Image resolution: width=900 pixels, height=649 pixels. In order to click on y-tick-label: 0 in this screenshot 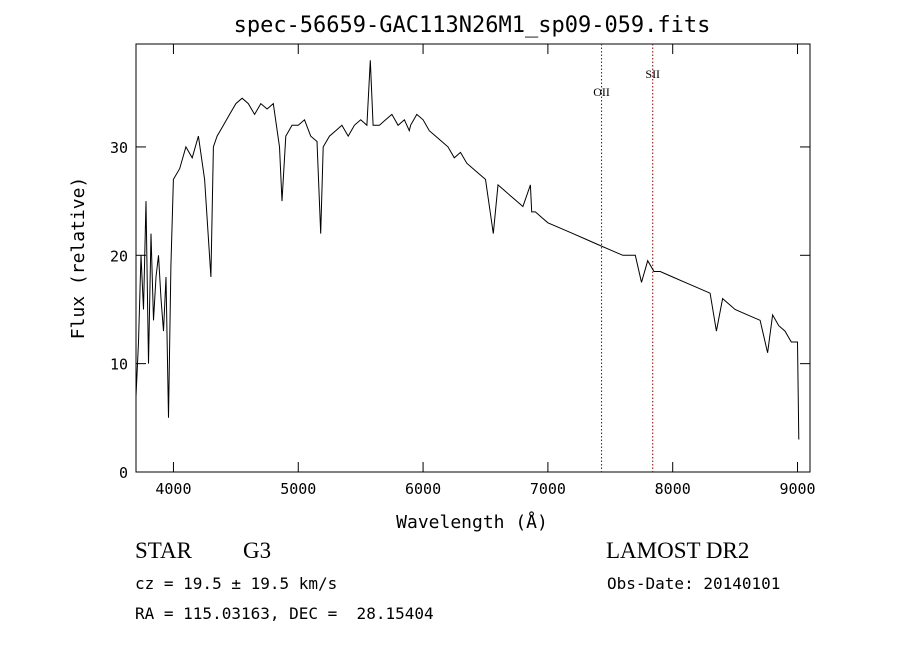, I will do `click(123, 473)`.